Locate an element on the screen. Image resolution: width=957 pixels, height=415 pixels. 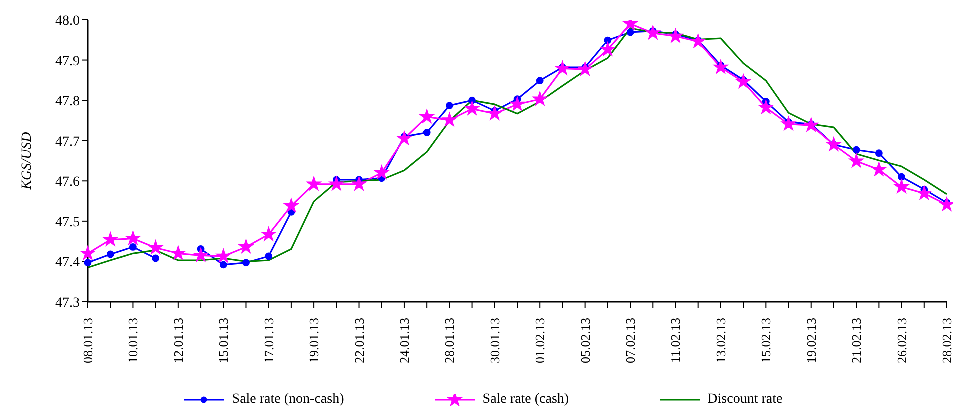
y-tick-label: 47.9 is located at coordinates (68, 62).